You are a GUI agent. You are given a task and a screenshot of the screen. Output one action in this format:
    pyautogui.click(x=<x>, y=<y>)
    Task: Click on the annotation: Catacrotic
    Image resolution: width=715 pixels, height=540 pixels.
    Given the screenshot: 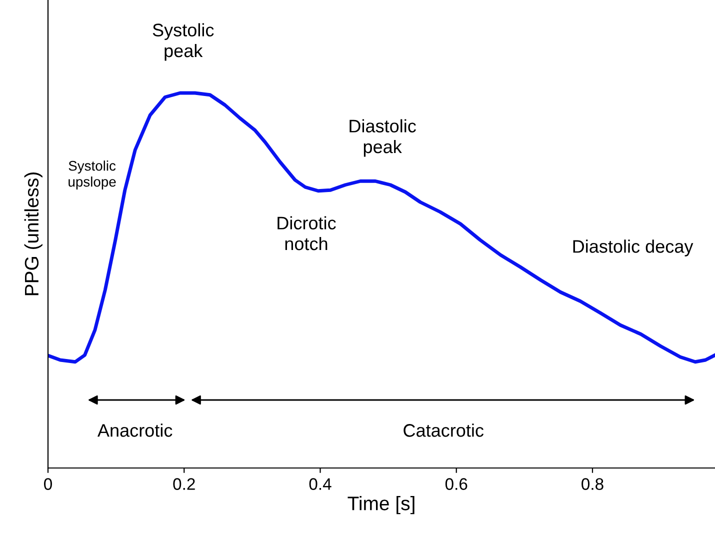 What is the action you would take?
    pyautogui.click(x=444, y=430)
    